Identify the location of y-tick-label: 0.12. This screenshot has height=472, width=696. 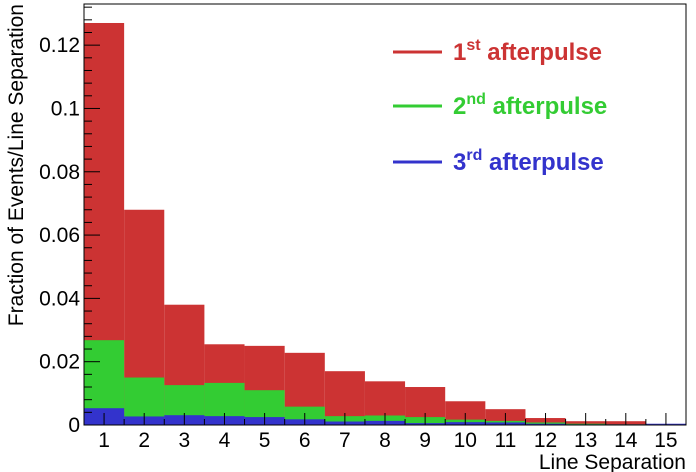
(59, 45).